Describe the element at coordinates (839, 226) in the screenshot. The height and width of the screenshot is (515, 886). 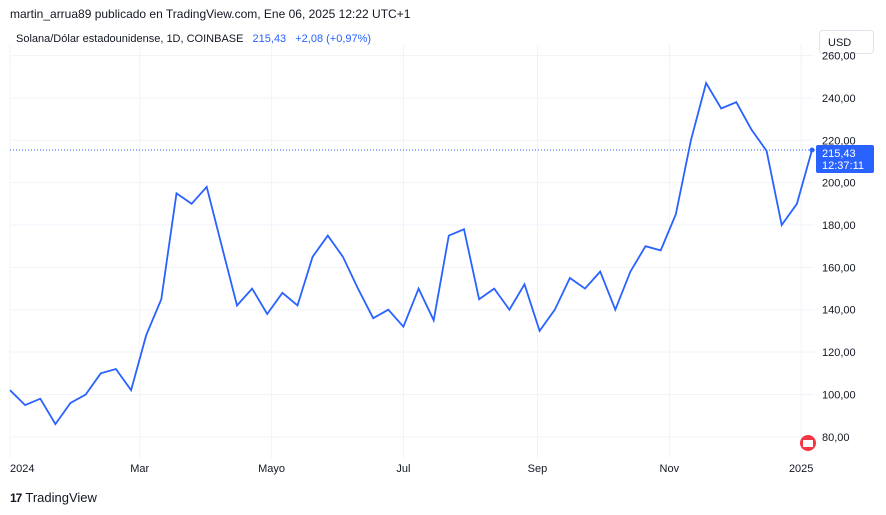
I see `y-tick-label: 180,00` at that location.